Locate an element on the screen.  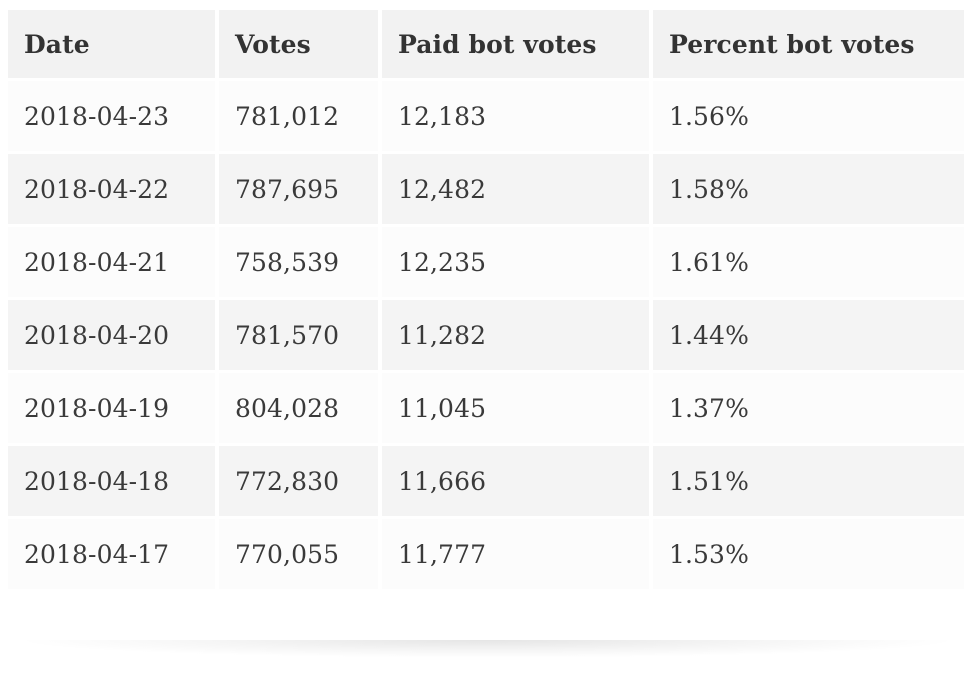
cell-percent-bot-votes: 1.53% is located at coordinates (808, 554).